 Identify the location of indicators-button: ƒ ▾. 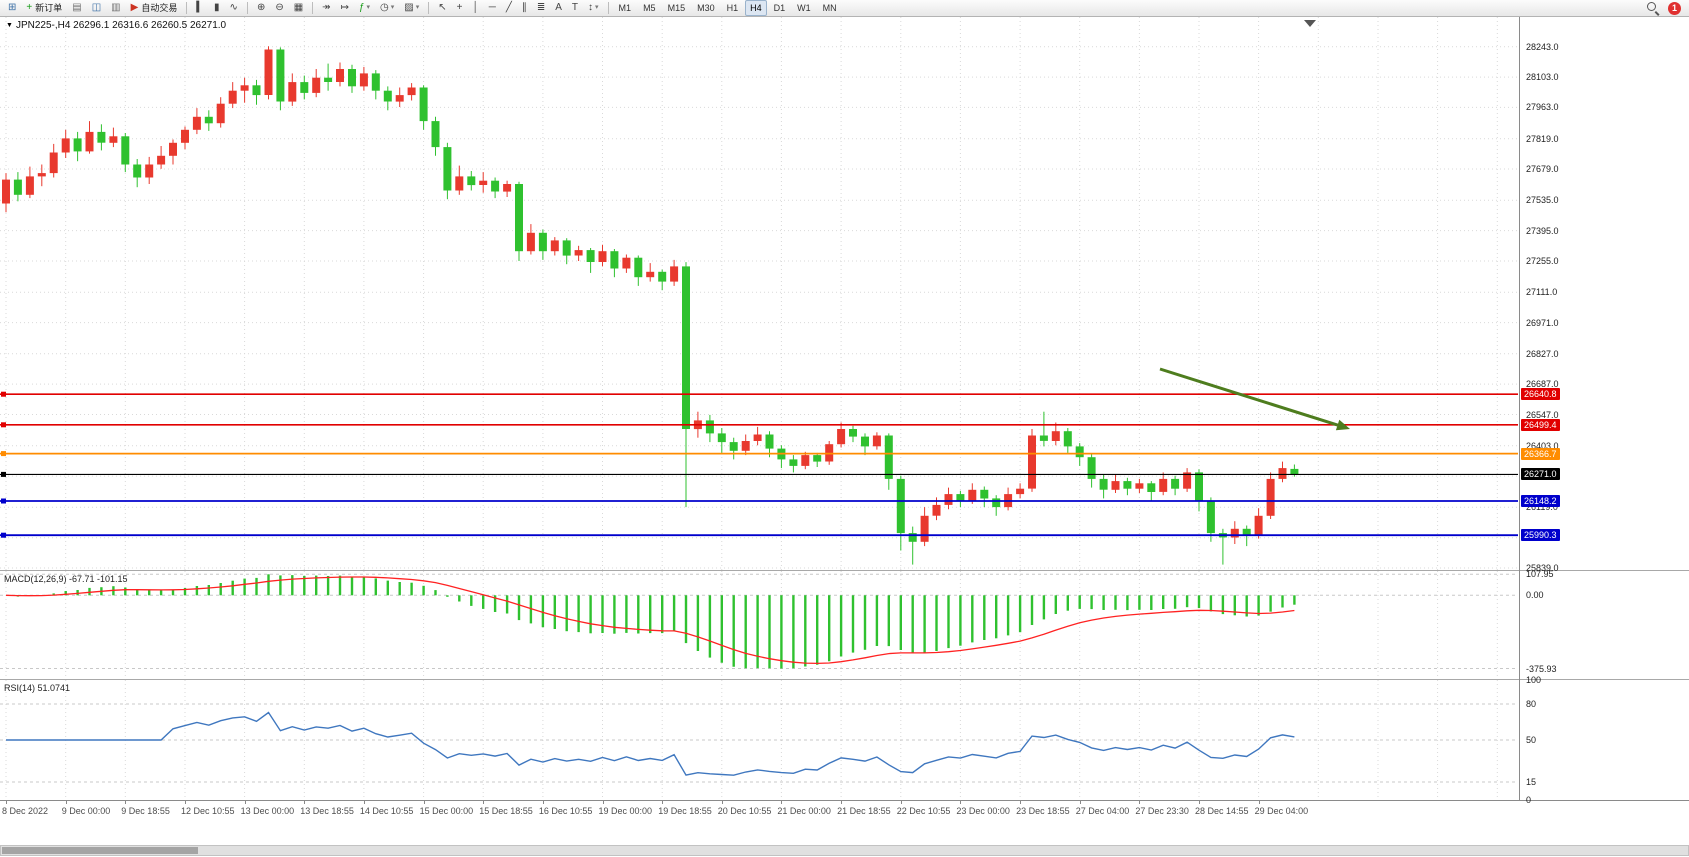
(364, 8).